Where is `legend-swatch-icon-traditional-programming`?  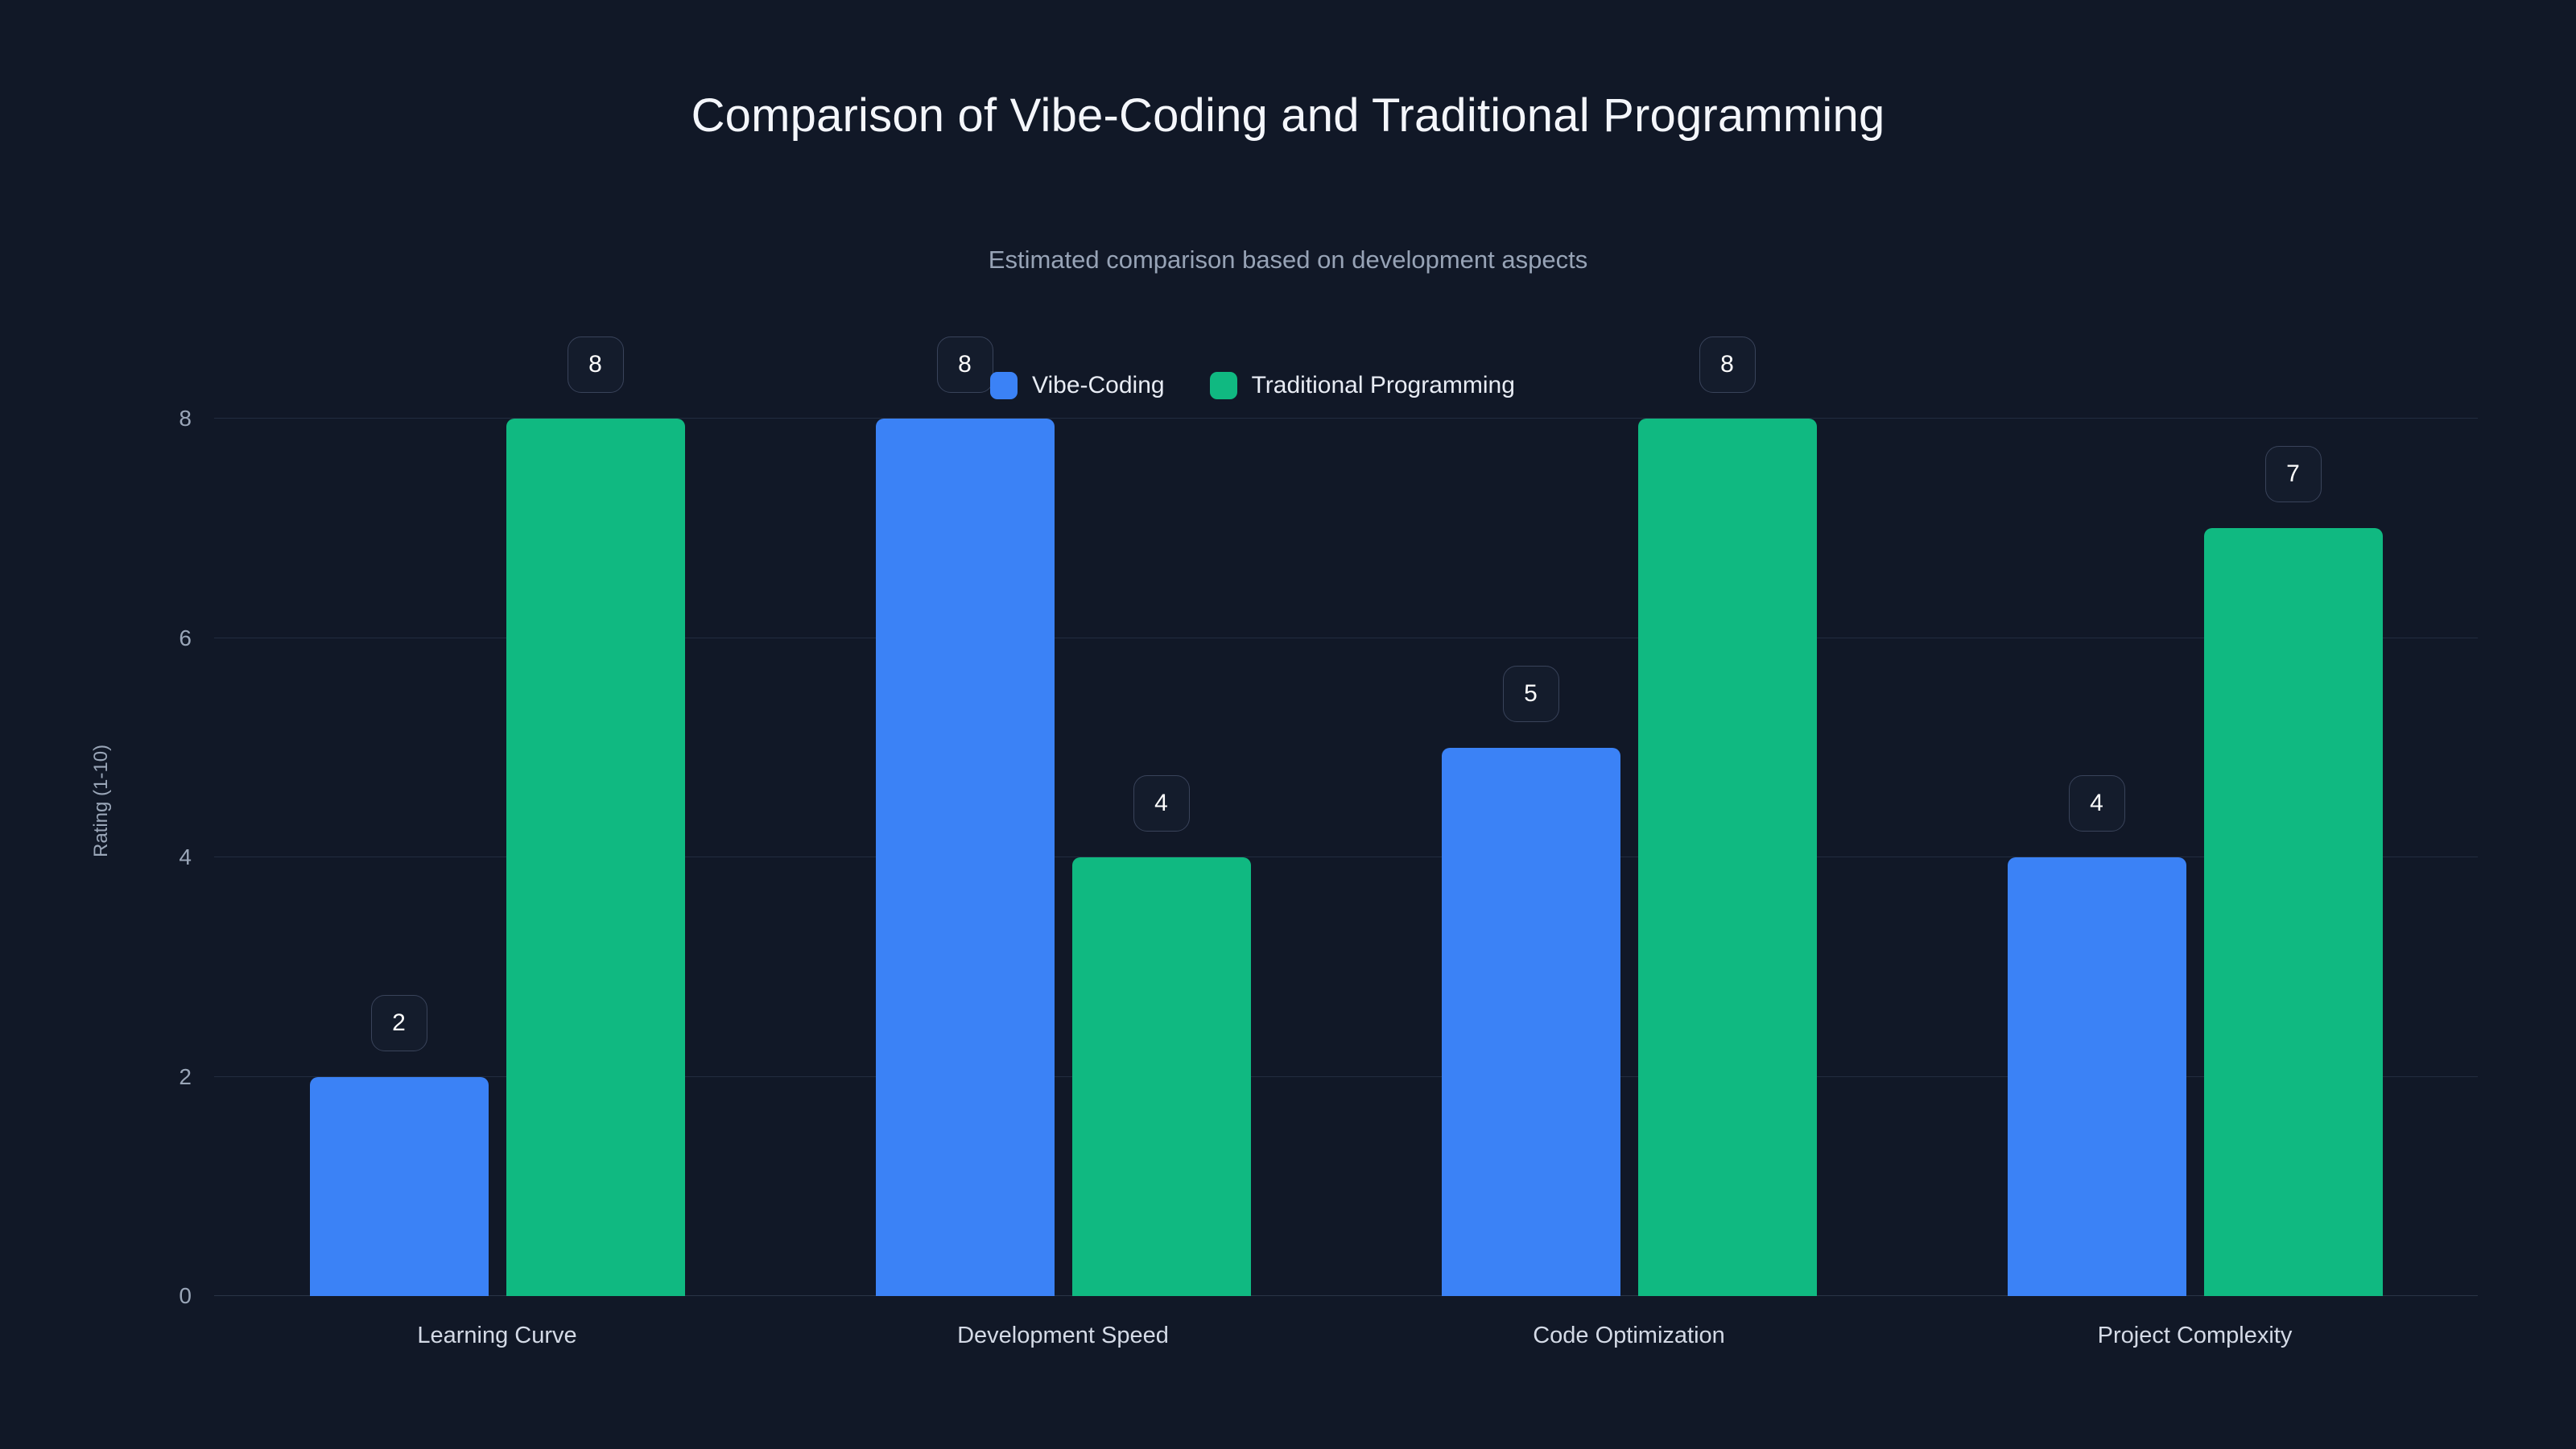
legend-swatch-icon-traditional-programming is located at coordinates (1223, 385).